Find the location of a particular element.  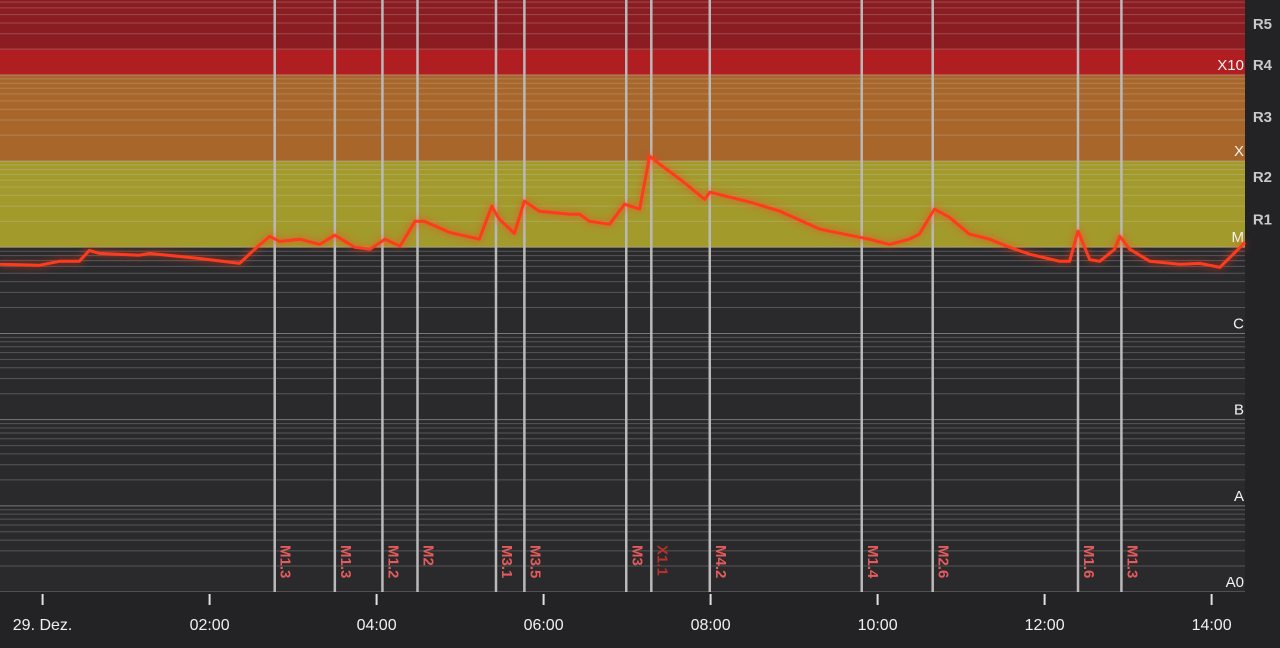

y-tick-label: A0 is located at coordinates (1235, 582).